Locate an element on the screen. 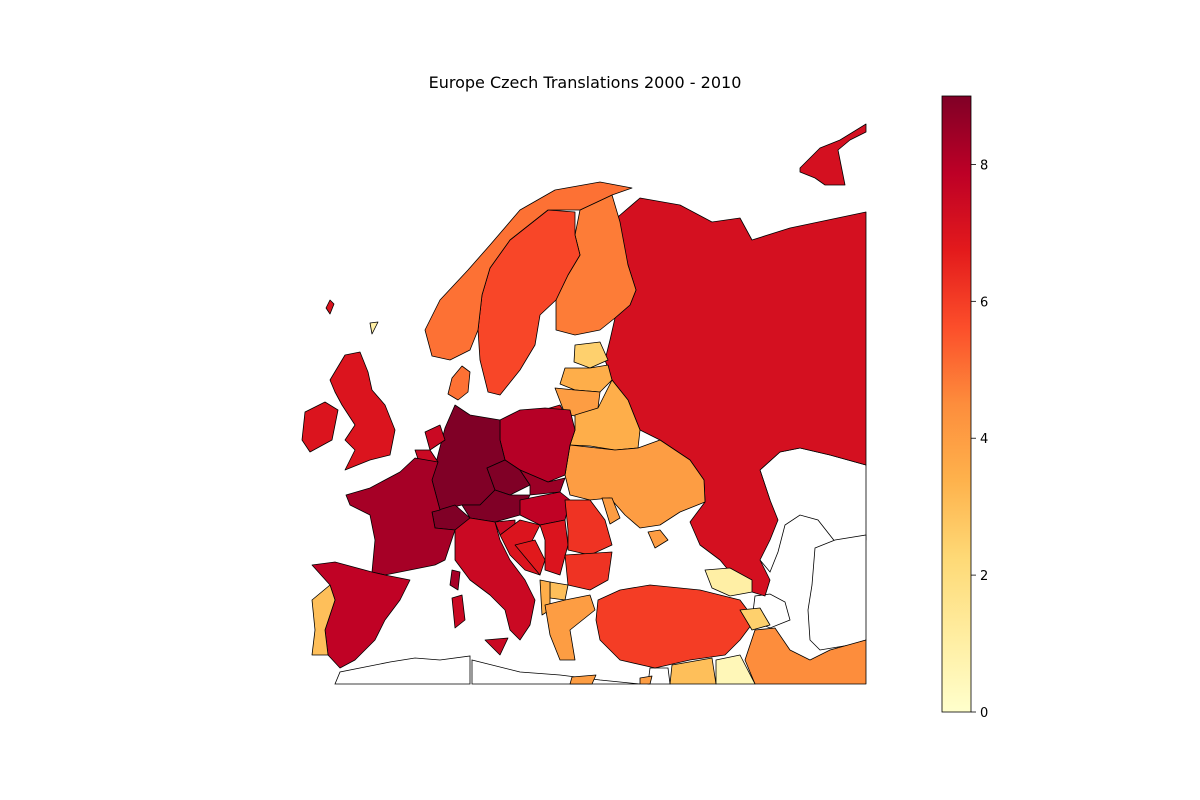  region-russia is located at coordinates (735, 397).